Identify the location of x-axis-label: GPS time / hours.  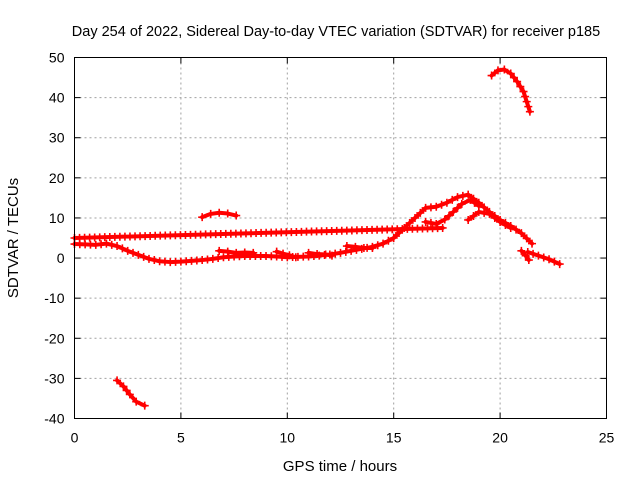
(340, 466).